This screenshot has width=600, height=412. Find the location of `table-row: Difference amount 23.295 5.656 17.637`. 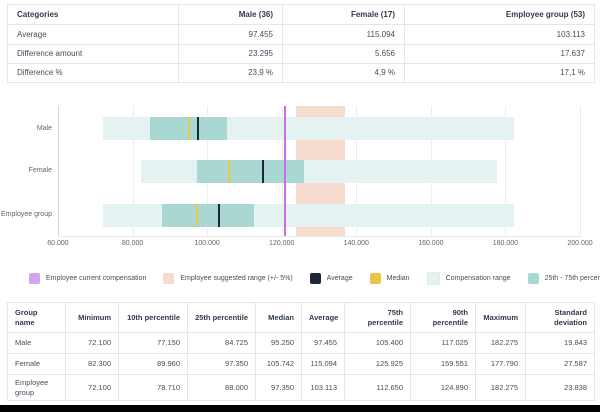

table-row: Difference amount 23.295 5.656 17.637 is located at coordinates (301, 54).